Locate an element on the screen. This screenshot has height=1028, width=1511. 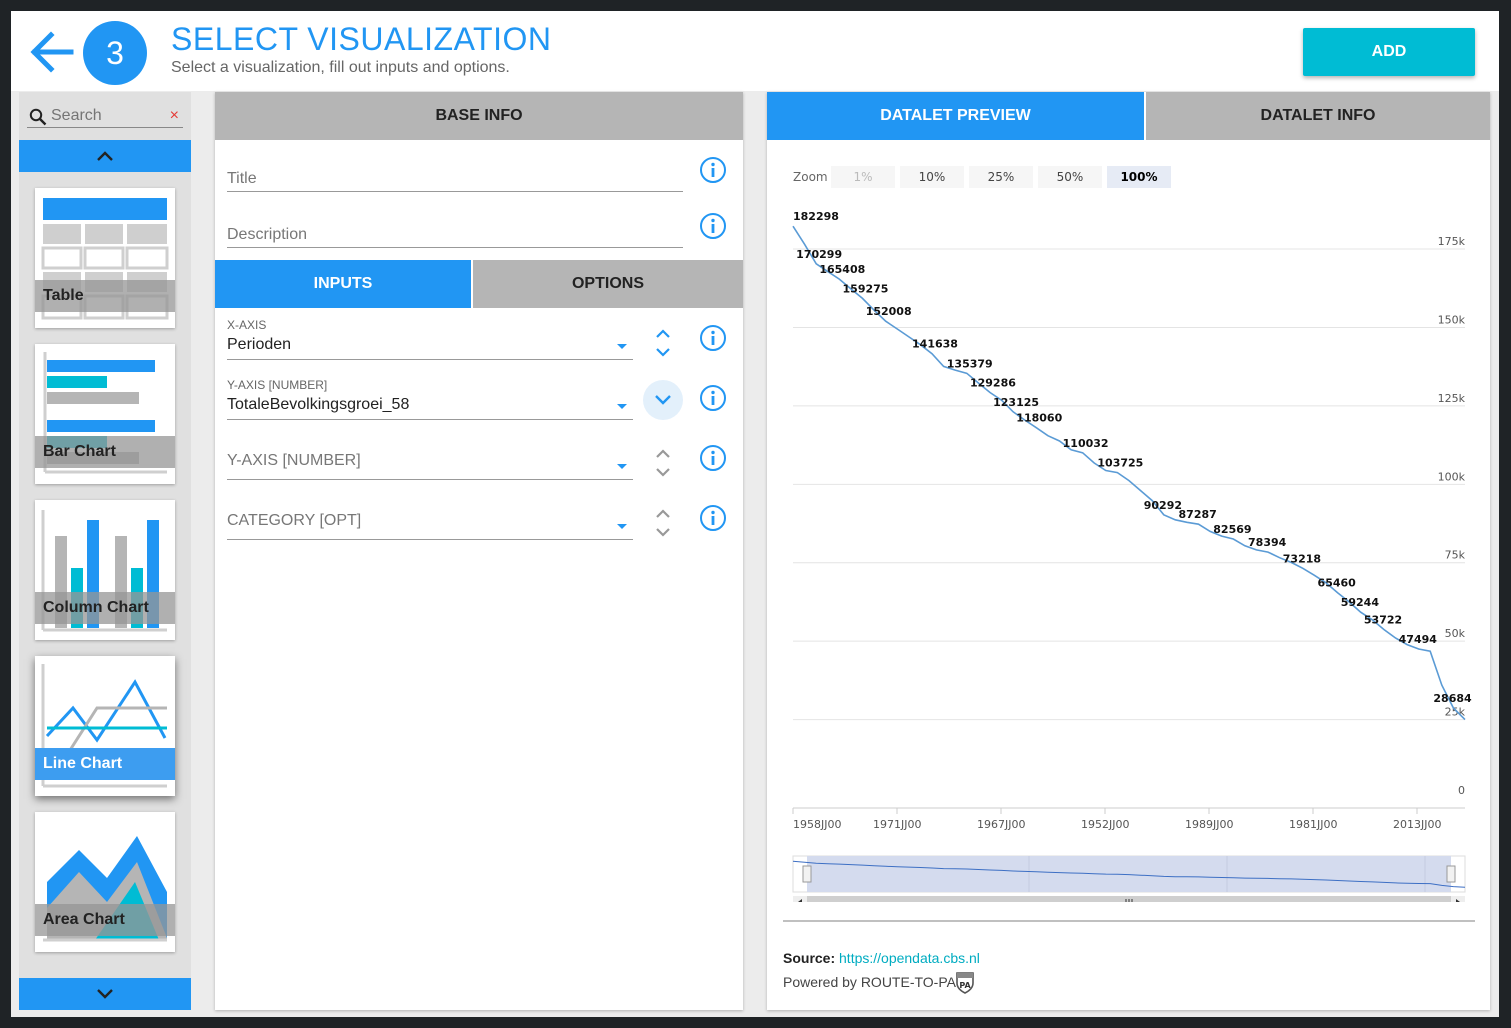
x-tick-label: 1952JJ00 is located at coordinates (1105, 824).